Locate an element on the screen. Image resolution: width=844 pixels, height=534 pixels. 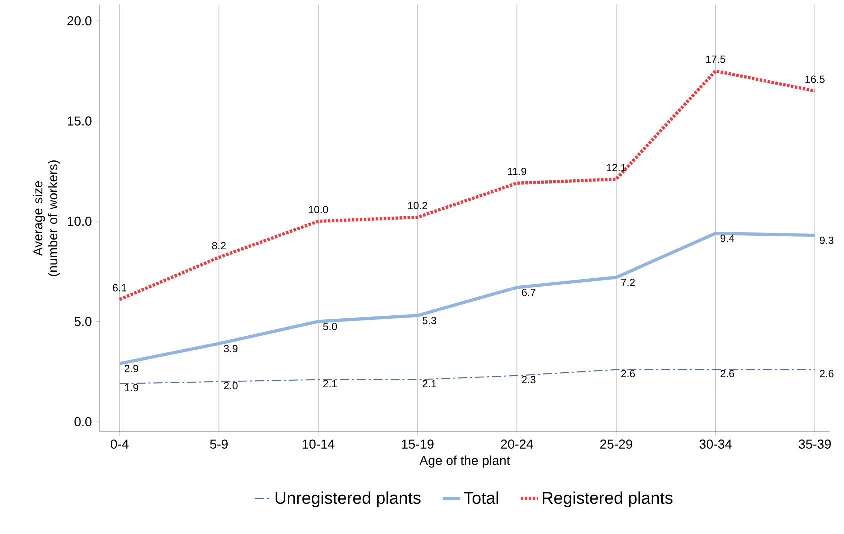
x-tick-label: 25-29 is located at coordinates (616, 444).